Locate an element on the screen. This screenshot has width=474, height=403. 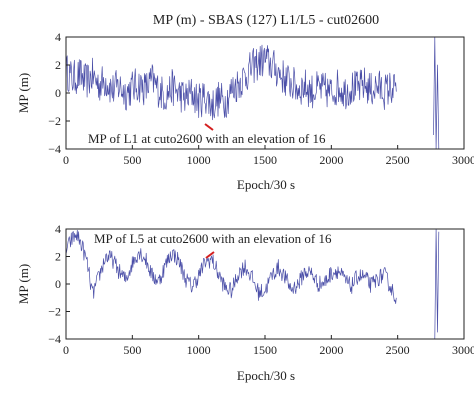
mp-l5-y-axis-label: MP (m) is located at coordinates (23, 284).